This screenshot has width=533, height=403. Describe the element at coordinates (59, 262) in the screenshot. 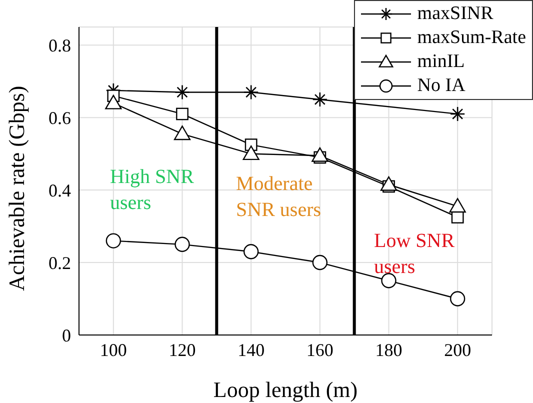

I see `y-tick-label: 0.2` at that location.